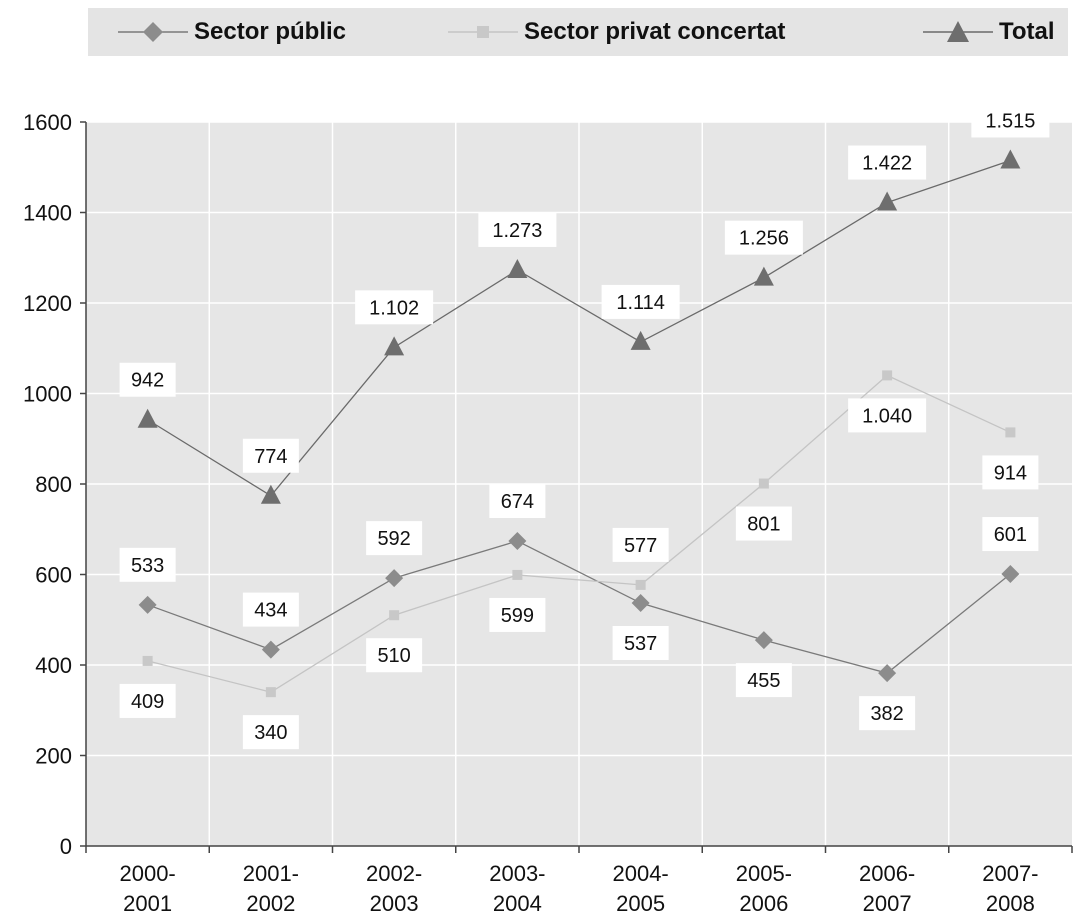 Image resolution: width=1075 pixels, height=914 pixels. I want to click on data-label: 674, so click(517, 502).